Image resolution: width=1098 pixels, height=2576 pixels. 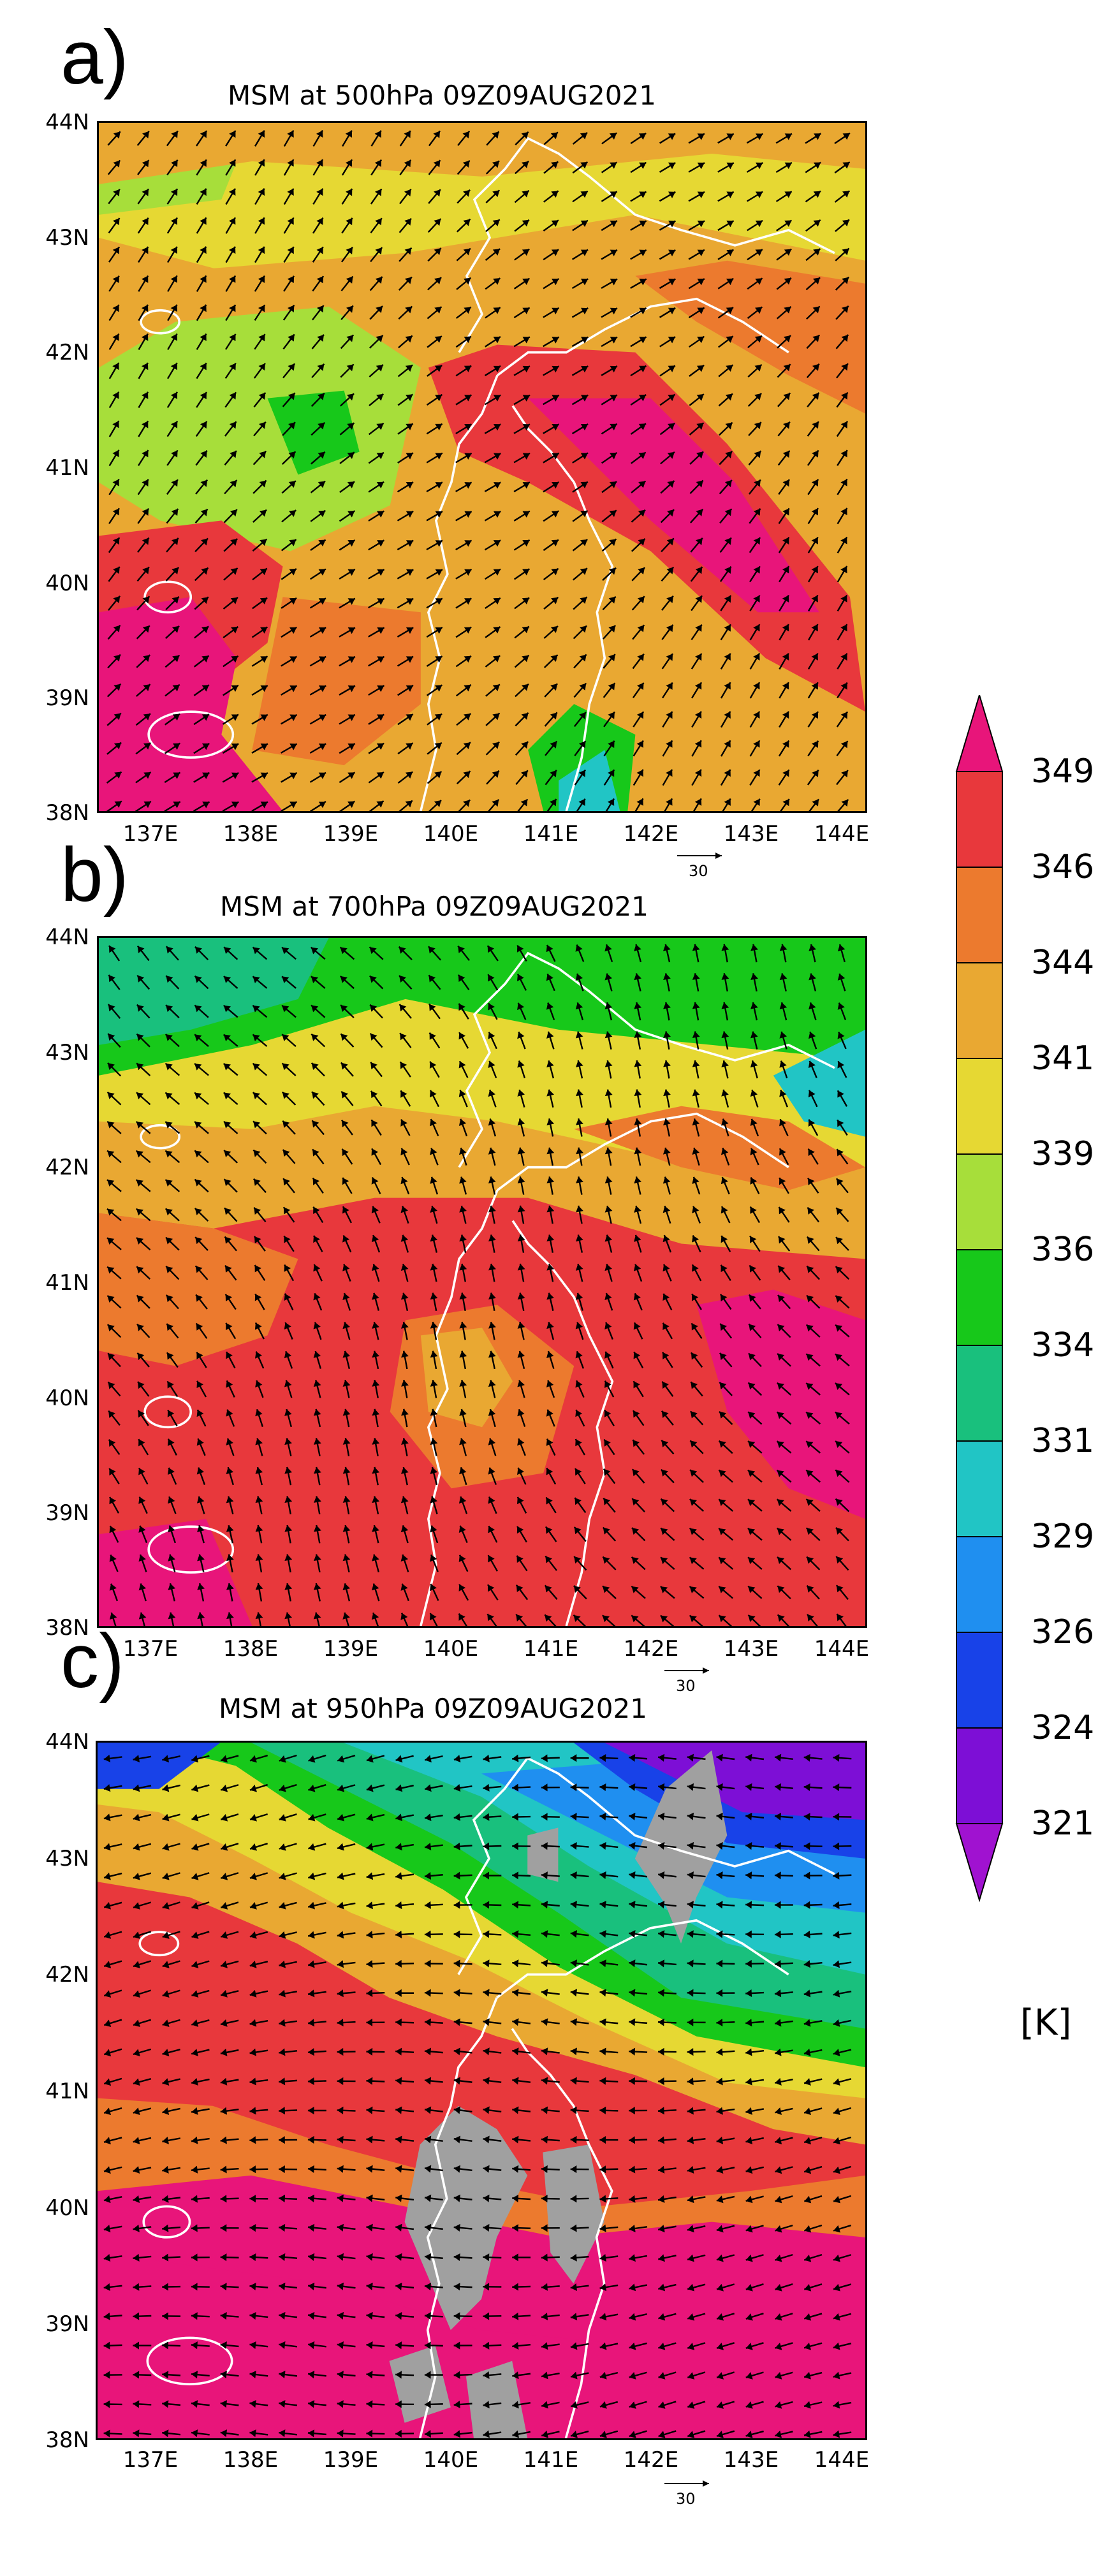 What do you see at coordinates (551, 1649) in the screenshot?
I see `lon-label: 141E` at bounding box center [551, 1649].